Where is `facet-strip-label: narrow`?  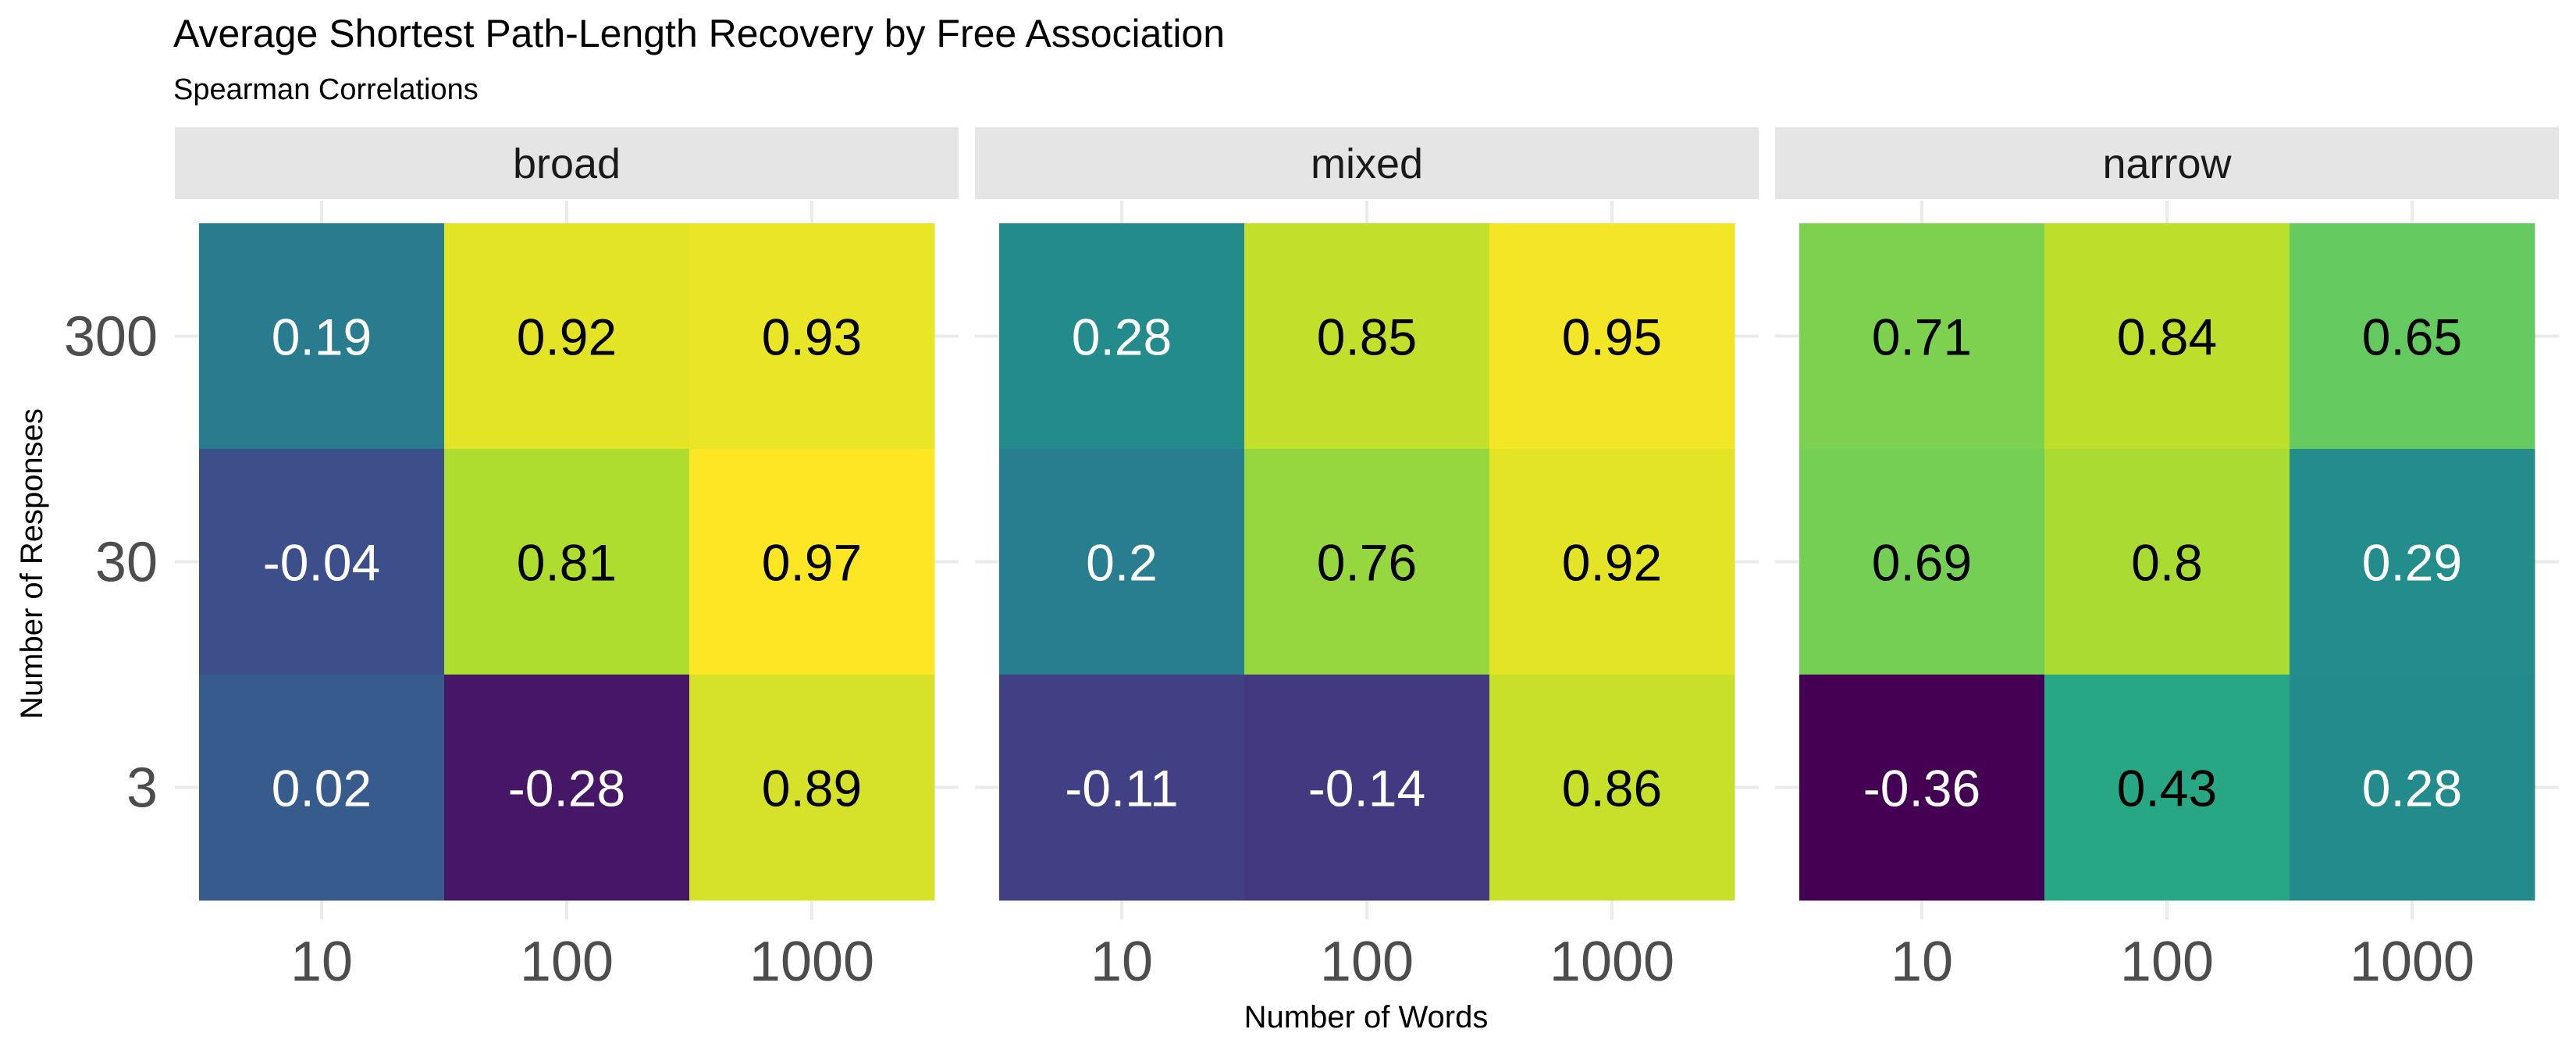
facet-strip-label: narrow is located at coordinates (2167, 164).